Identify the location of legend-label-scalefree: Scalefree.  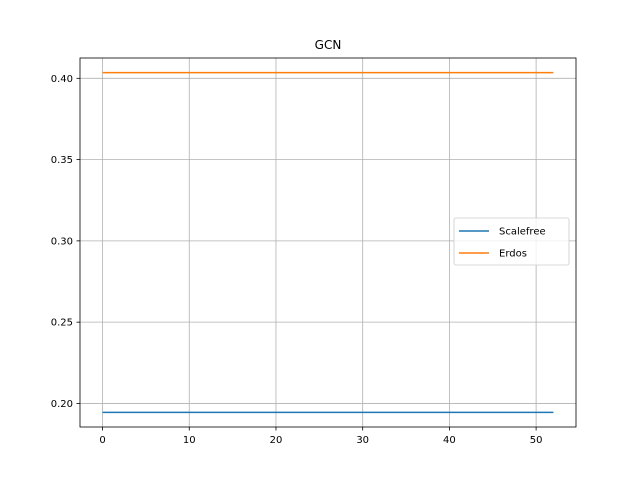
(522, 232).